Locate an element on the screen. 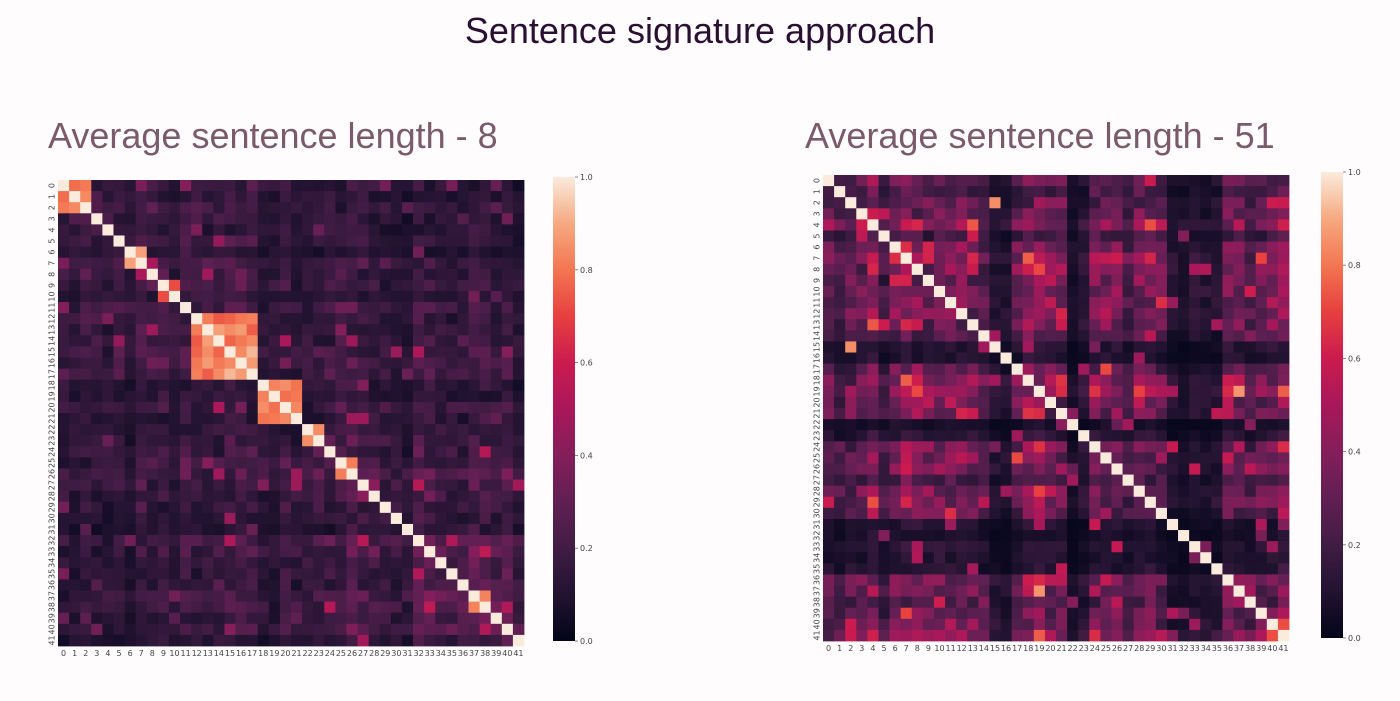 The width and height of the screenshot is (1400, 701). x-tick-label: 23 is located at coordinates (319, 653).